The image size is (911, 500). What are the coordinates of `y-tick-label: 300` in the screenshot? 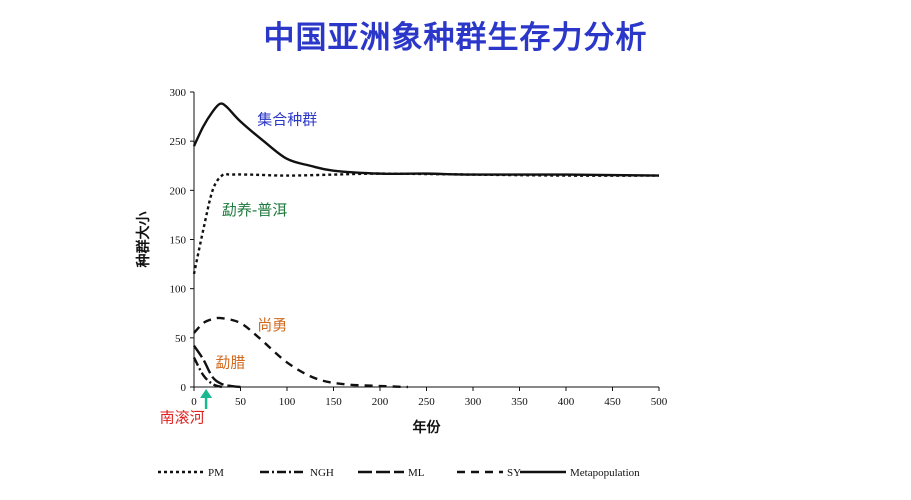 It's located at (178, 93).